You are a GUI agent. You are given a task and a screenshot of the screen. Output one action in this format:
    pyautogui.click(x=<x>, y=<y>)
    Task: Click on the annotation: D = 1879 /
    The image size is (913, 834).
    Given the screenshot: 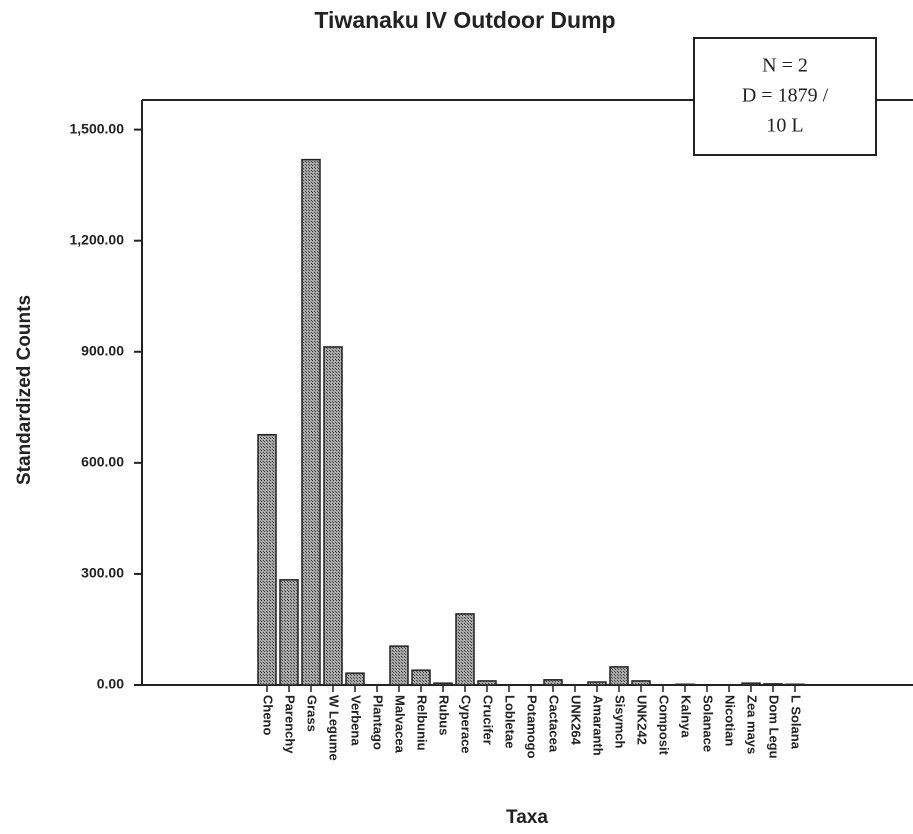 What is the action you would take?
    pyautogui.click(x=785, y=96)
    